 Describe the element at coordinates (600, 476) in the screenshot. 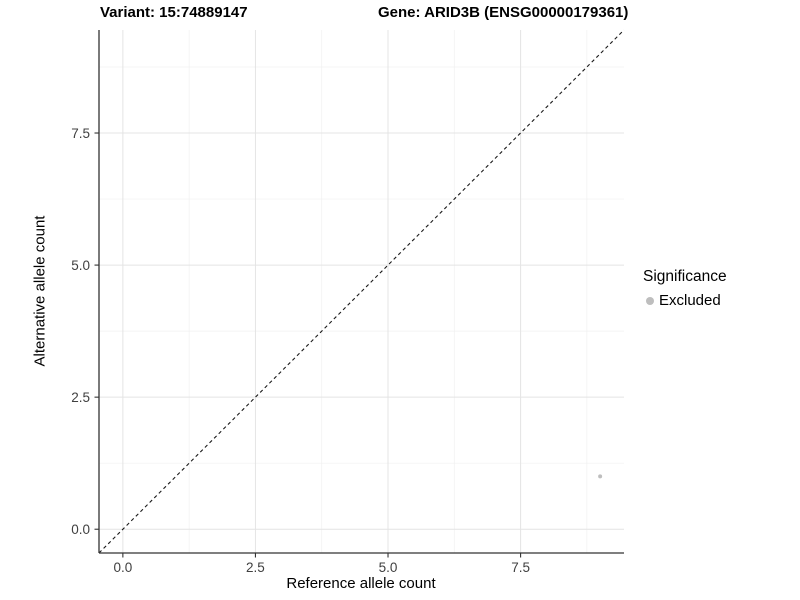

I see `data-point` at that location.